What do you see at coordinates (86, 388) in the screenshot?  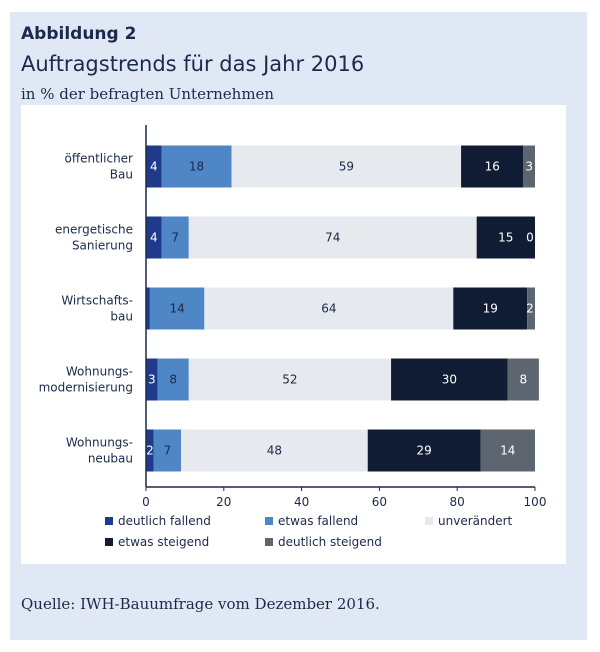 I see `category-label: modernisierung` at bounding box center [86, 388].